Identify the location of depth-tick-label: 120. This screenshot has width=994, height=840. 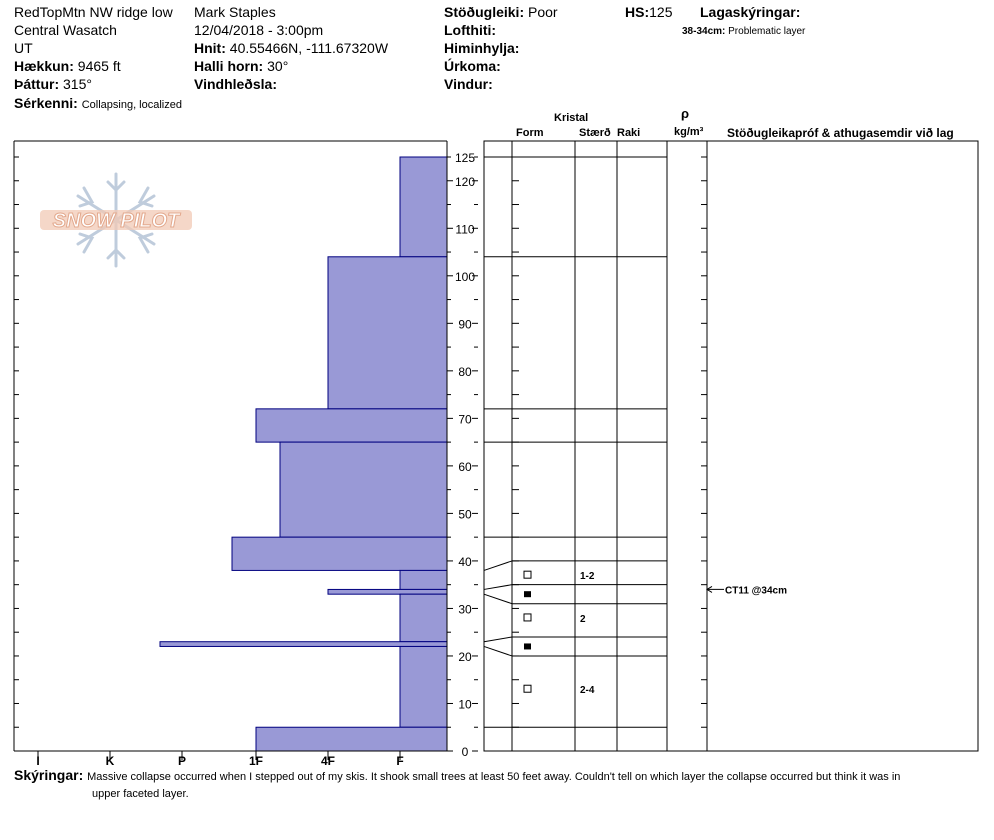
(465, 182).